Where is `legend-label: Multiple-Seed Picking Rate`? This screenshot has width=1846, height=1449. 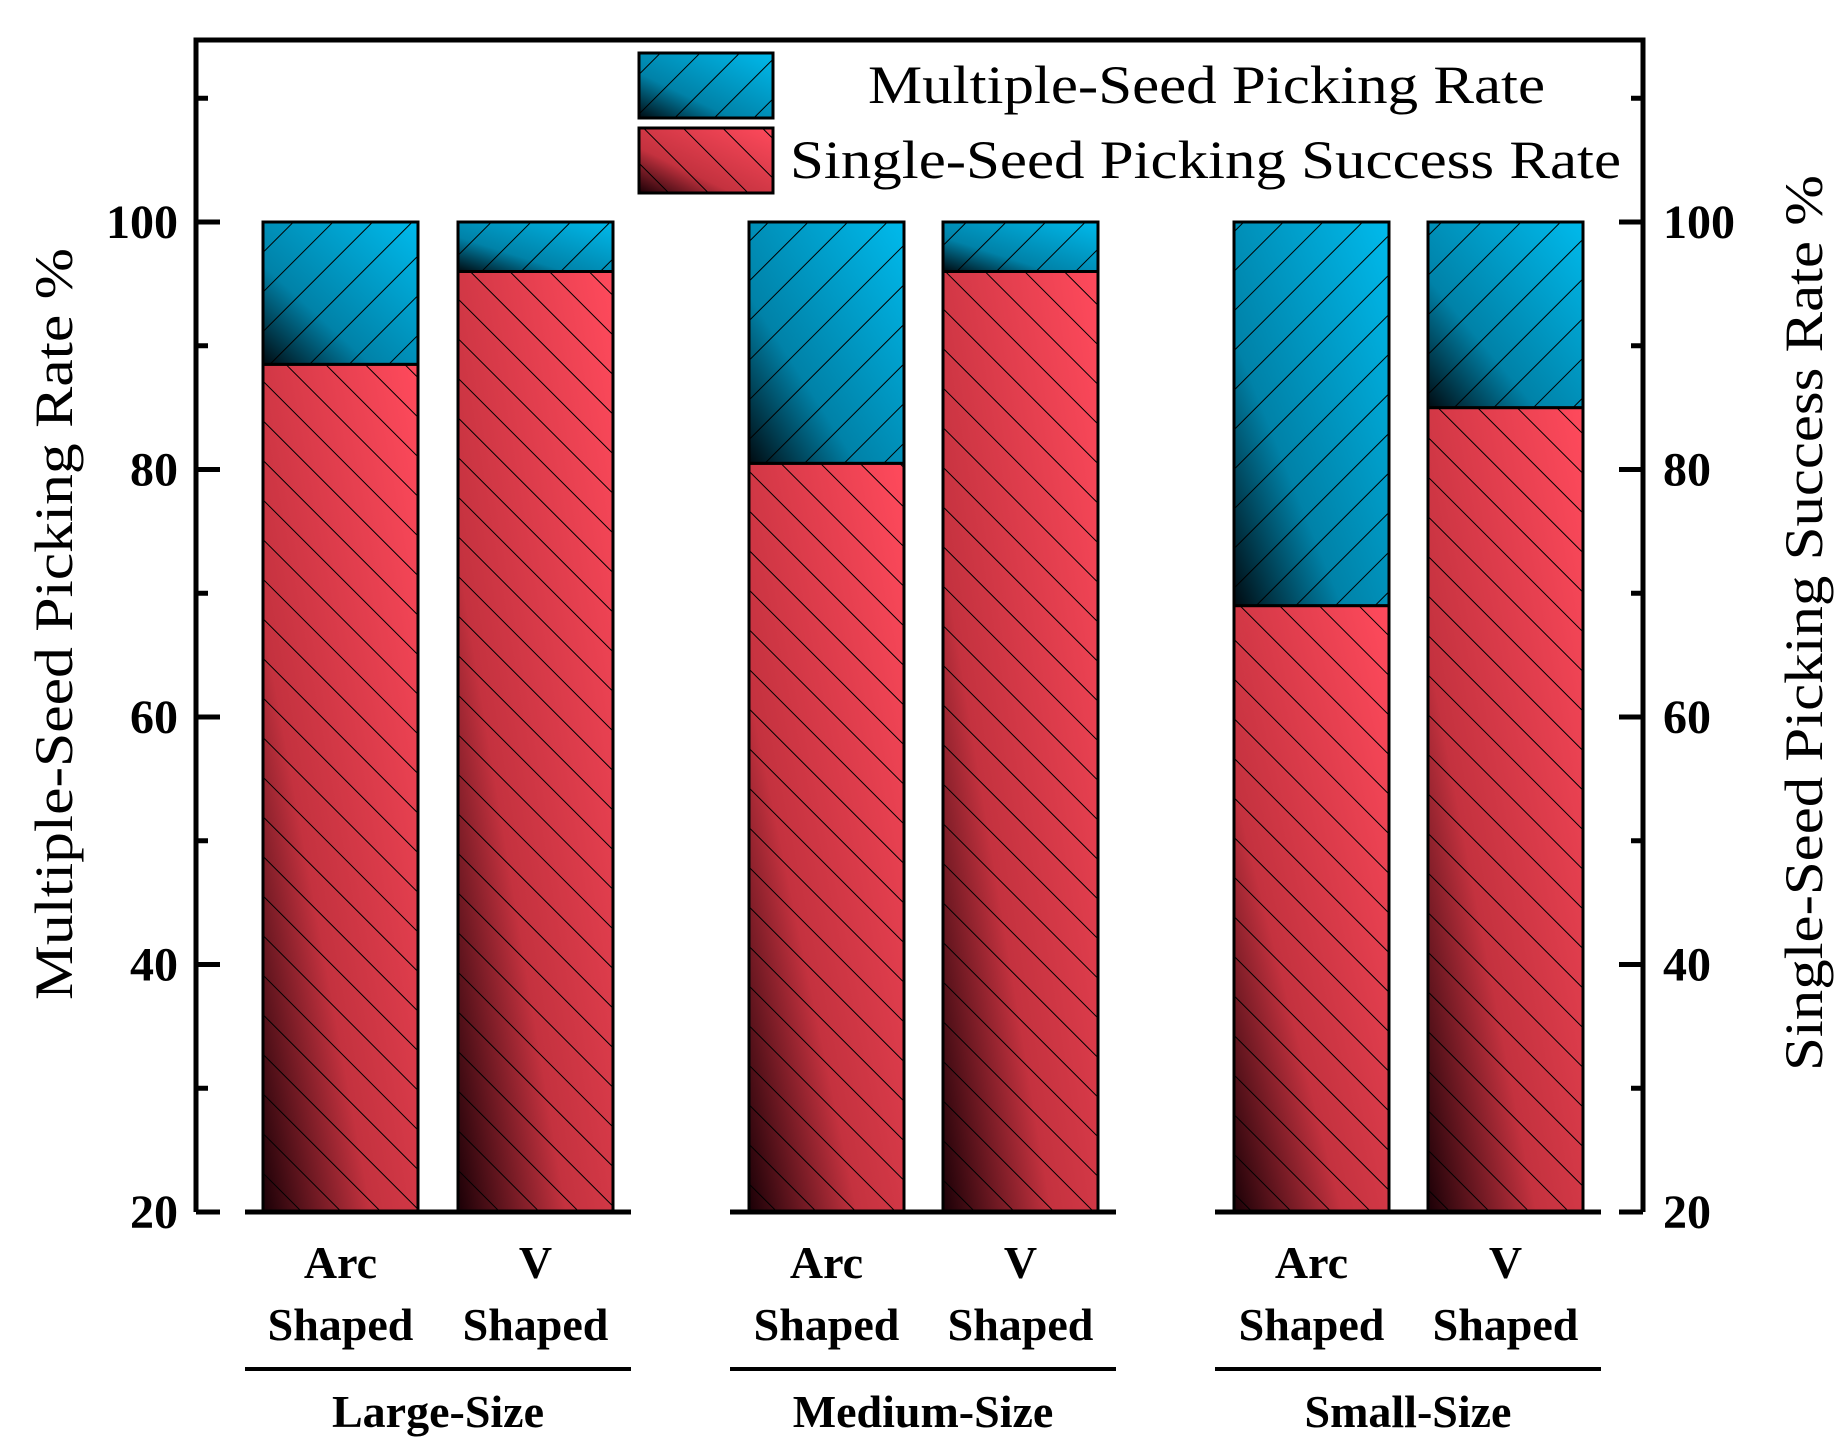 legend-label: Multiple-Seed Picking Rate is located at coordinates (1206, 85).